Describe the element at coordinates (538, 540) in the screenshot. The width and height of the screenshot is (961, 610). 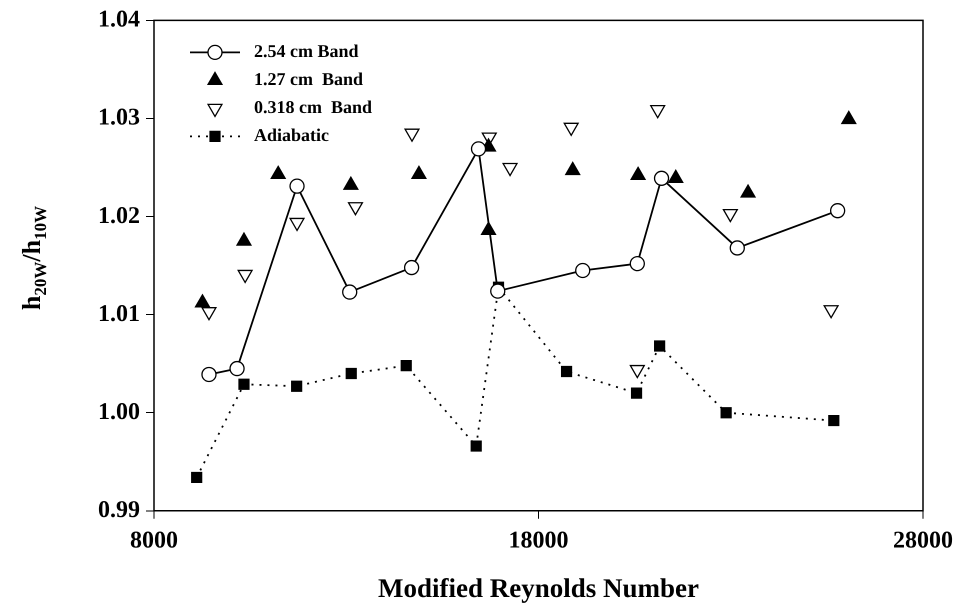
I see `x-tick-label: 18000` at that location.